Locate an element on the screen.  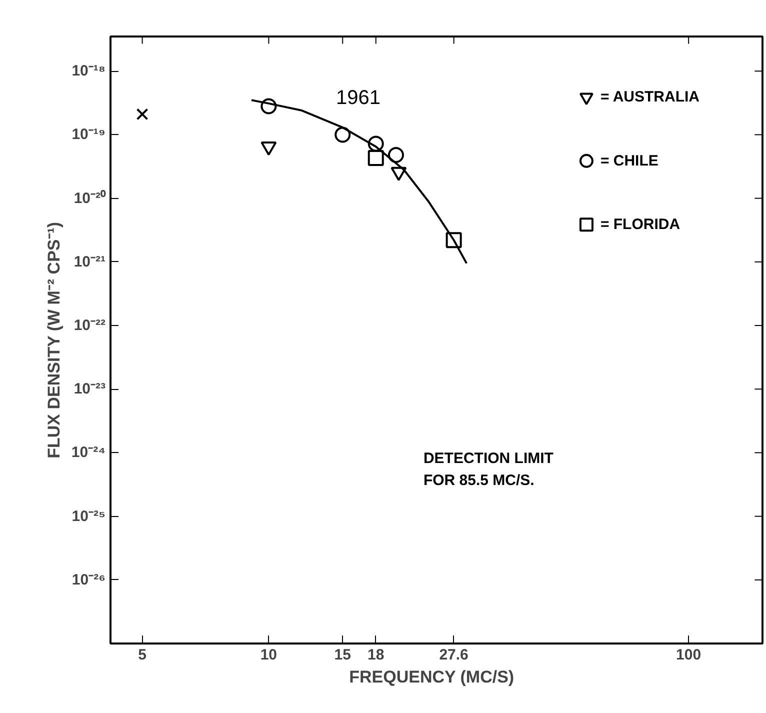
legend-label: = FLORIDA is located at coordinates (640, 225).